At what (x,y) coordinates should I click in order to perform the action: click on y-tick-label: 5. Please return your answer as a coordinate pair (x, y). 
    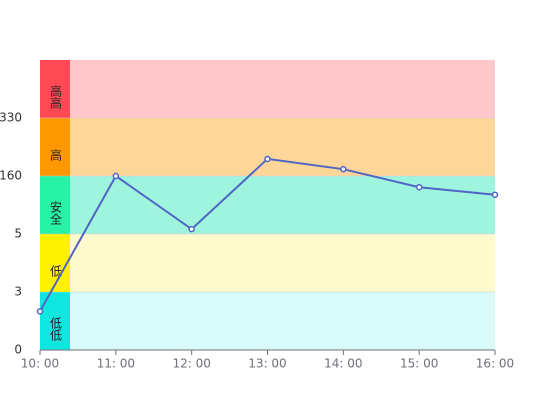
    Looking at the image, I should click on (18, 234).